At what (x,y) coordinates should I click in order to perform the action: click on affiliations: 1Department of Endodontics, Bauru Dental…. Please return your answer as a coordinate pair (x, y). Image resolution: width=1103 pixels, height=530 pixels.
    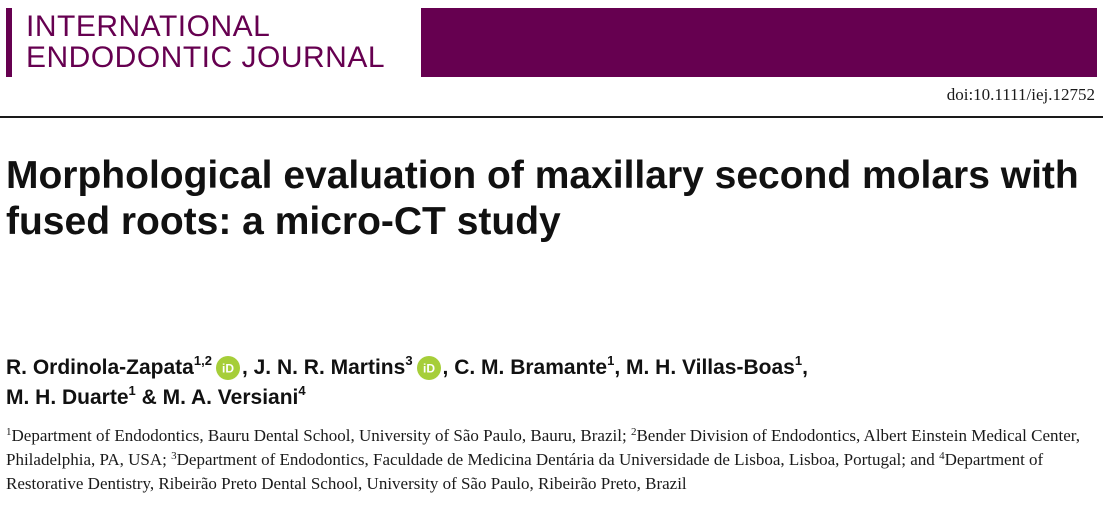
    Looking at the image, I should click on (552, 460).